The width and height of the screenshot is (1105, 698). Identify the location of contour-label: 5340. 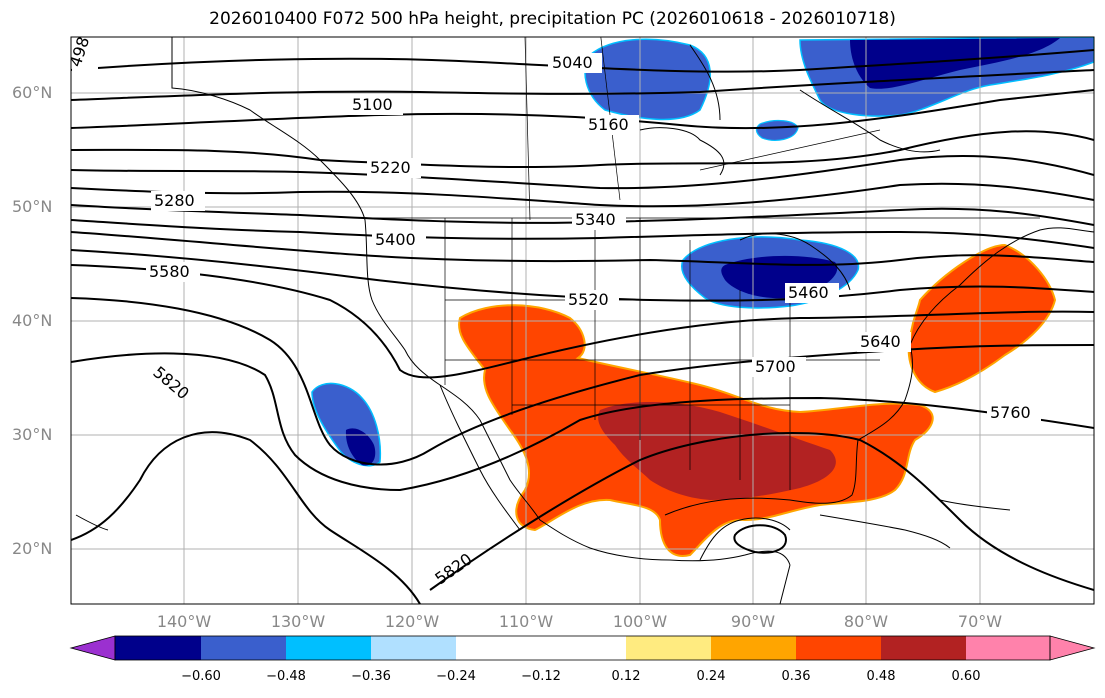
(595, 219).